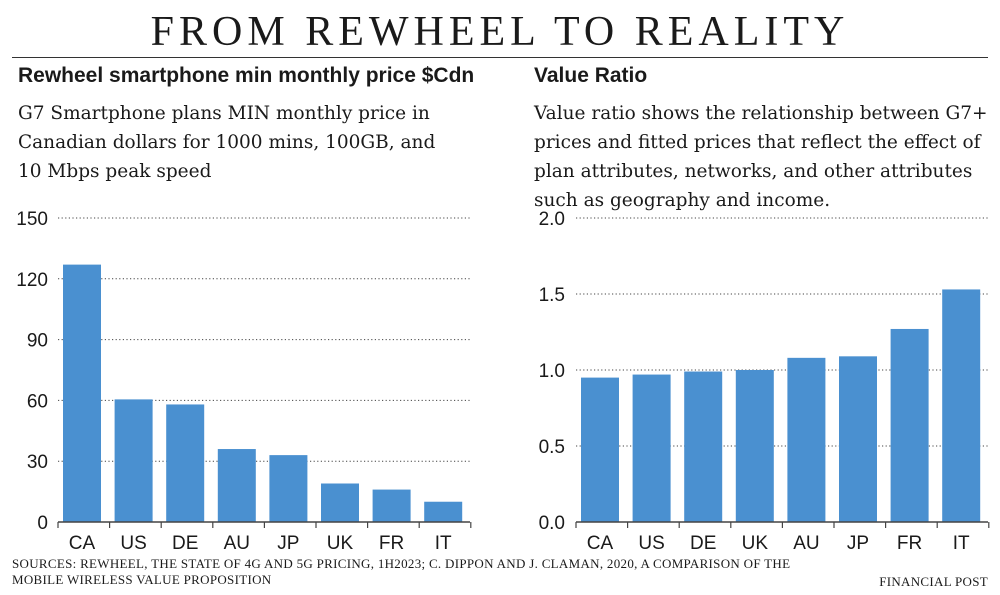 The width and height of the screenshot is (1000, 595). Describe the element at coordinates (961, 405) in the screenshot. I see `ratio-bar-it` at that location.